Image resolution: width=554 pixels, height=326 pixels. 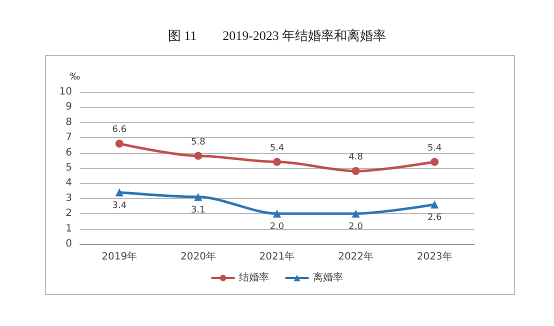 I want to click on data-label: 2.6, so click(x=434, y=217).